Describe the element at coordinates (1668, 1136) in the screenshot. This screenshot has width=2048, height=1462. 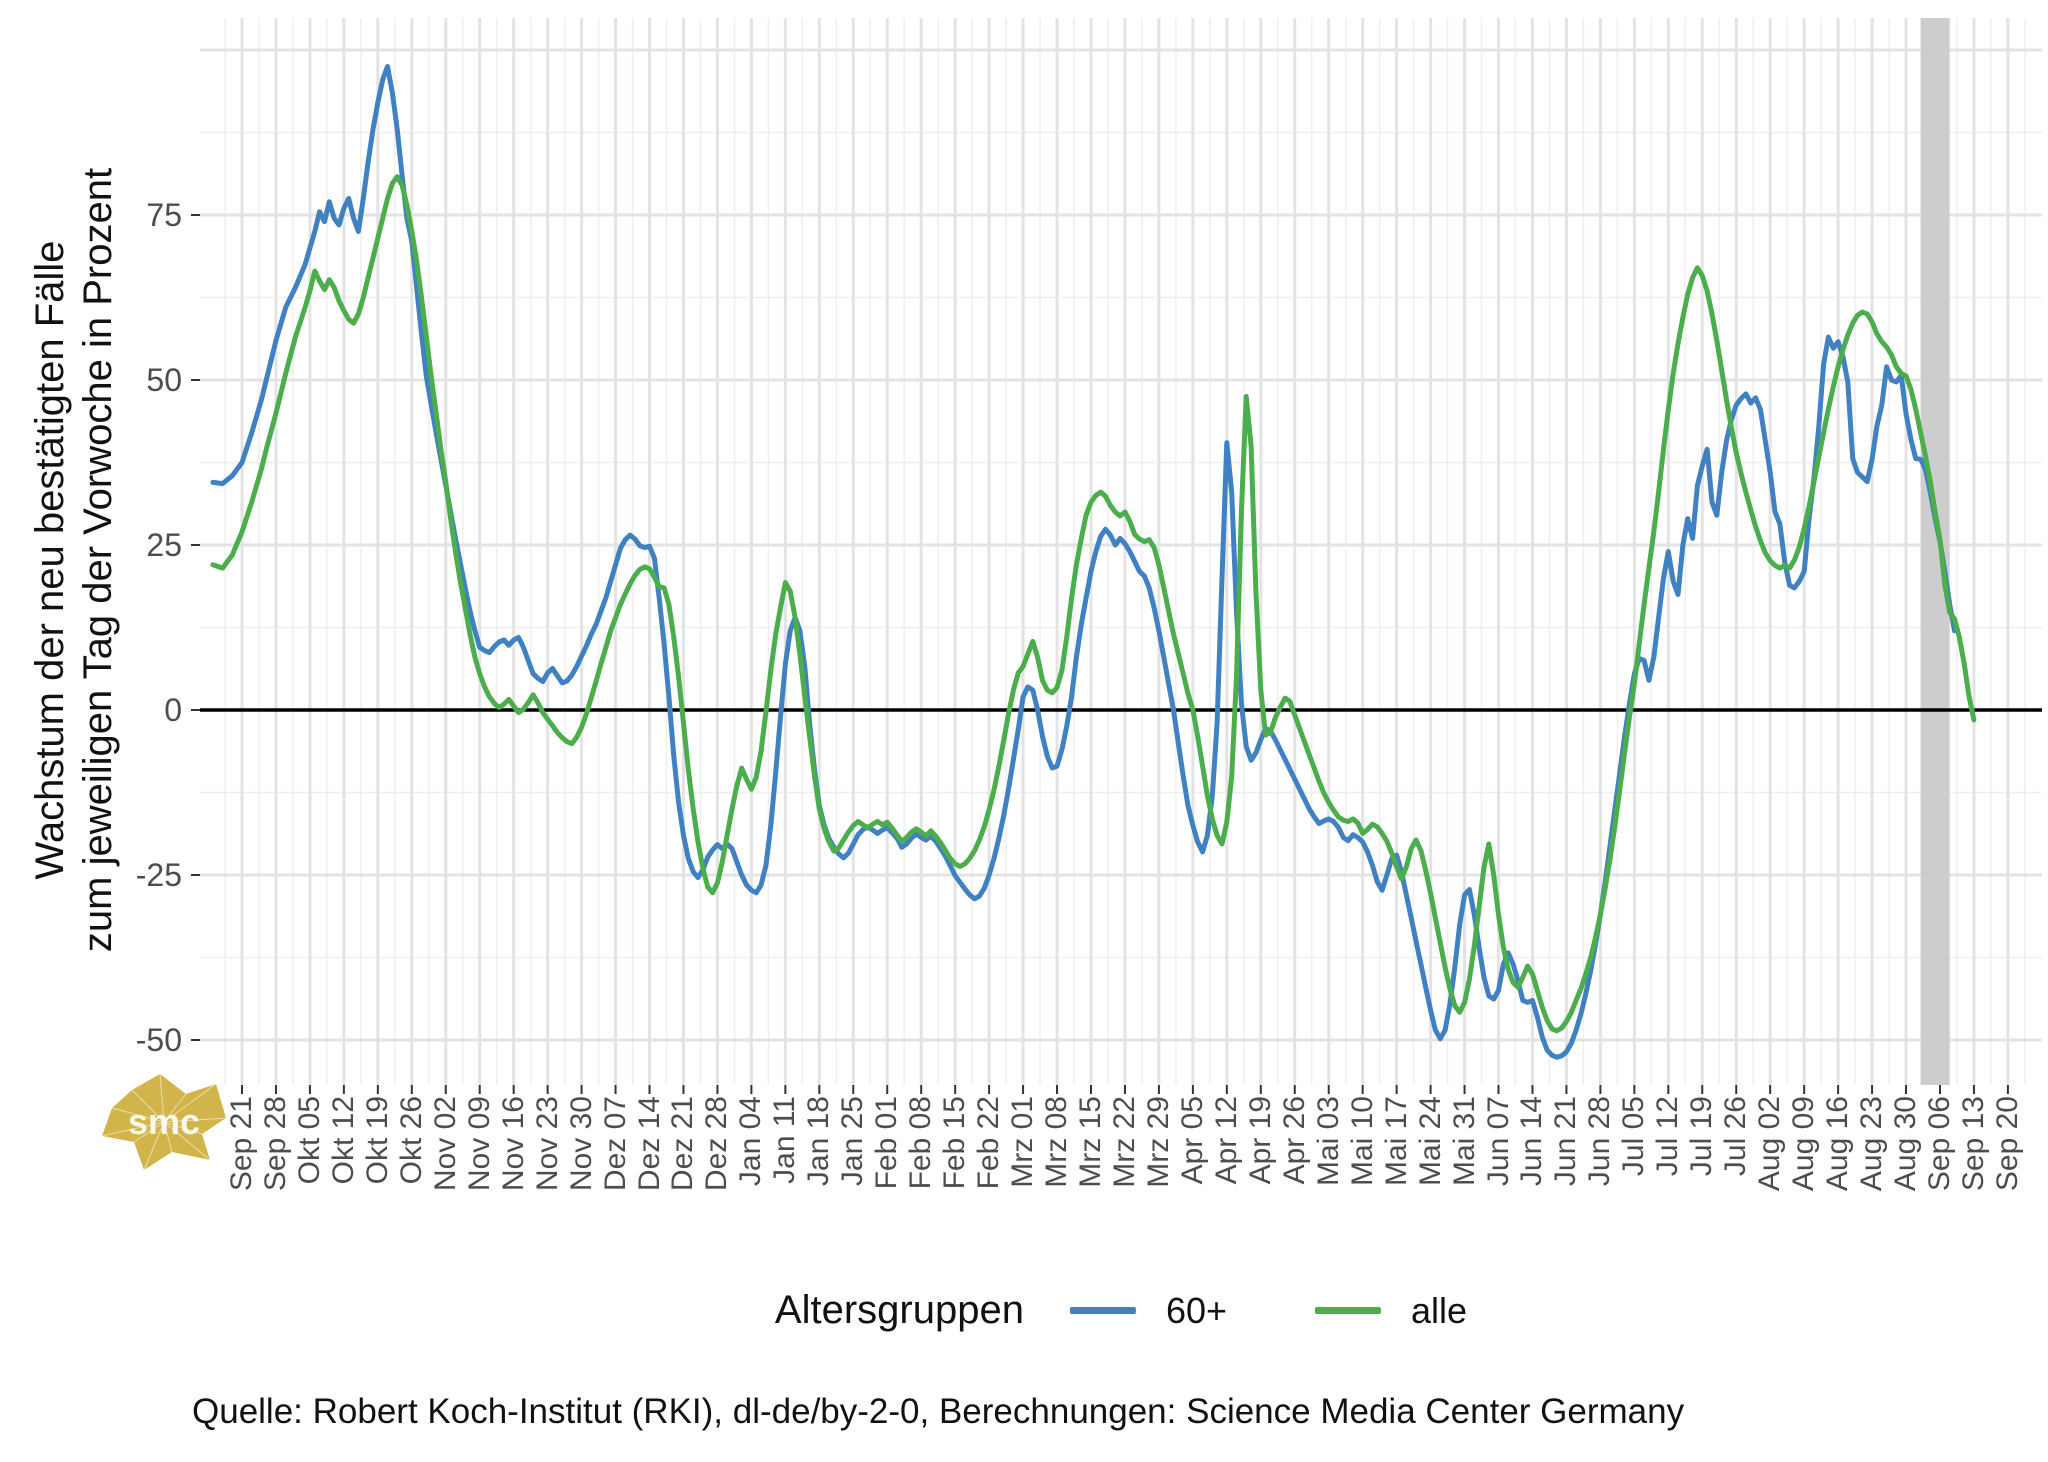
I see `x-tick-label: Jul 12` at that location.